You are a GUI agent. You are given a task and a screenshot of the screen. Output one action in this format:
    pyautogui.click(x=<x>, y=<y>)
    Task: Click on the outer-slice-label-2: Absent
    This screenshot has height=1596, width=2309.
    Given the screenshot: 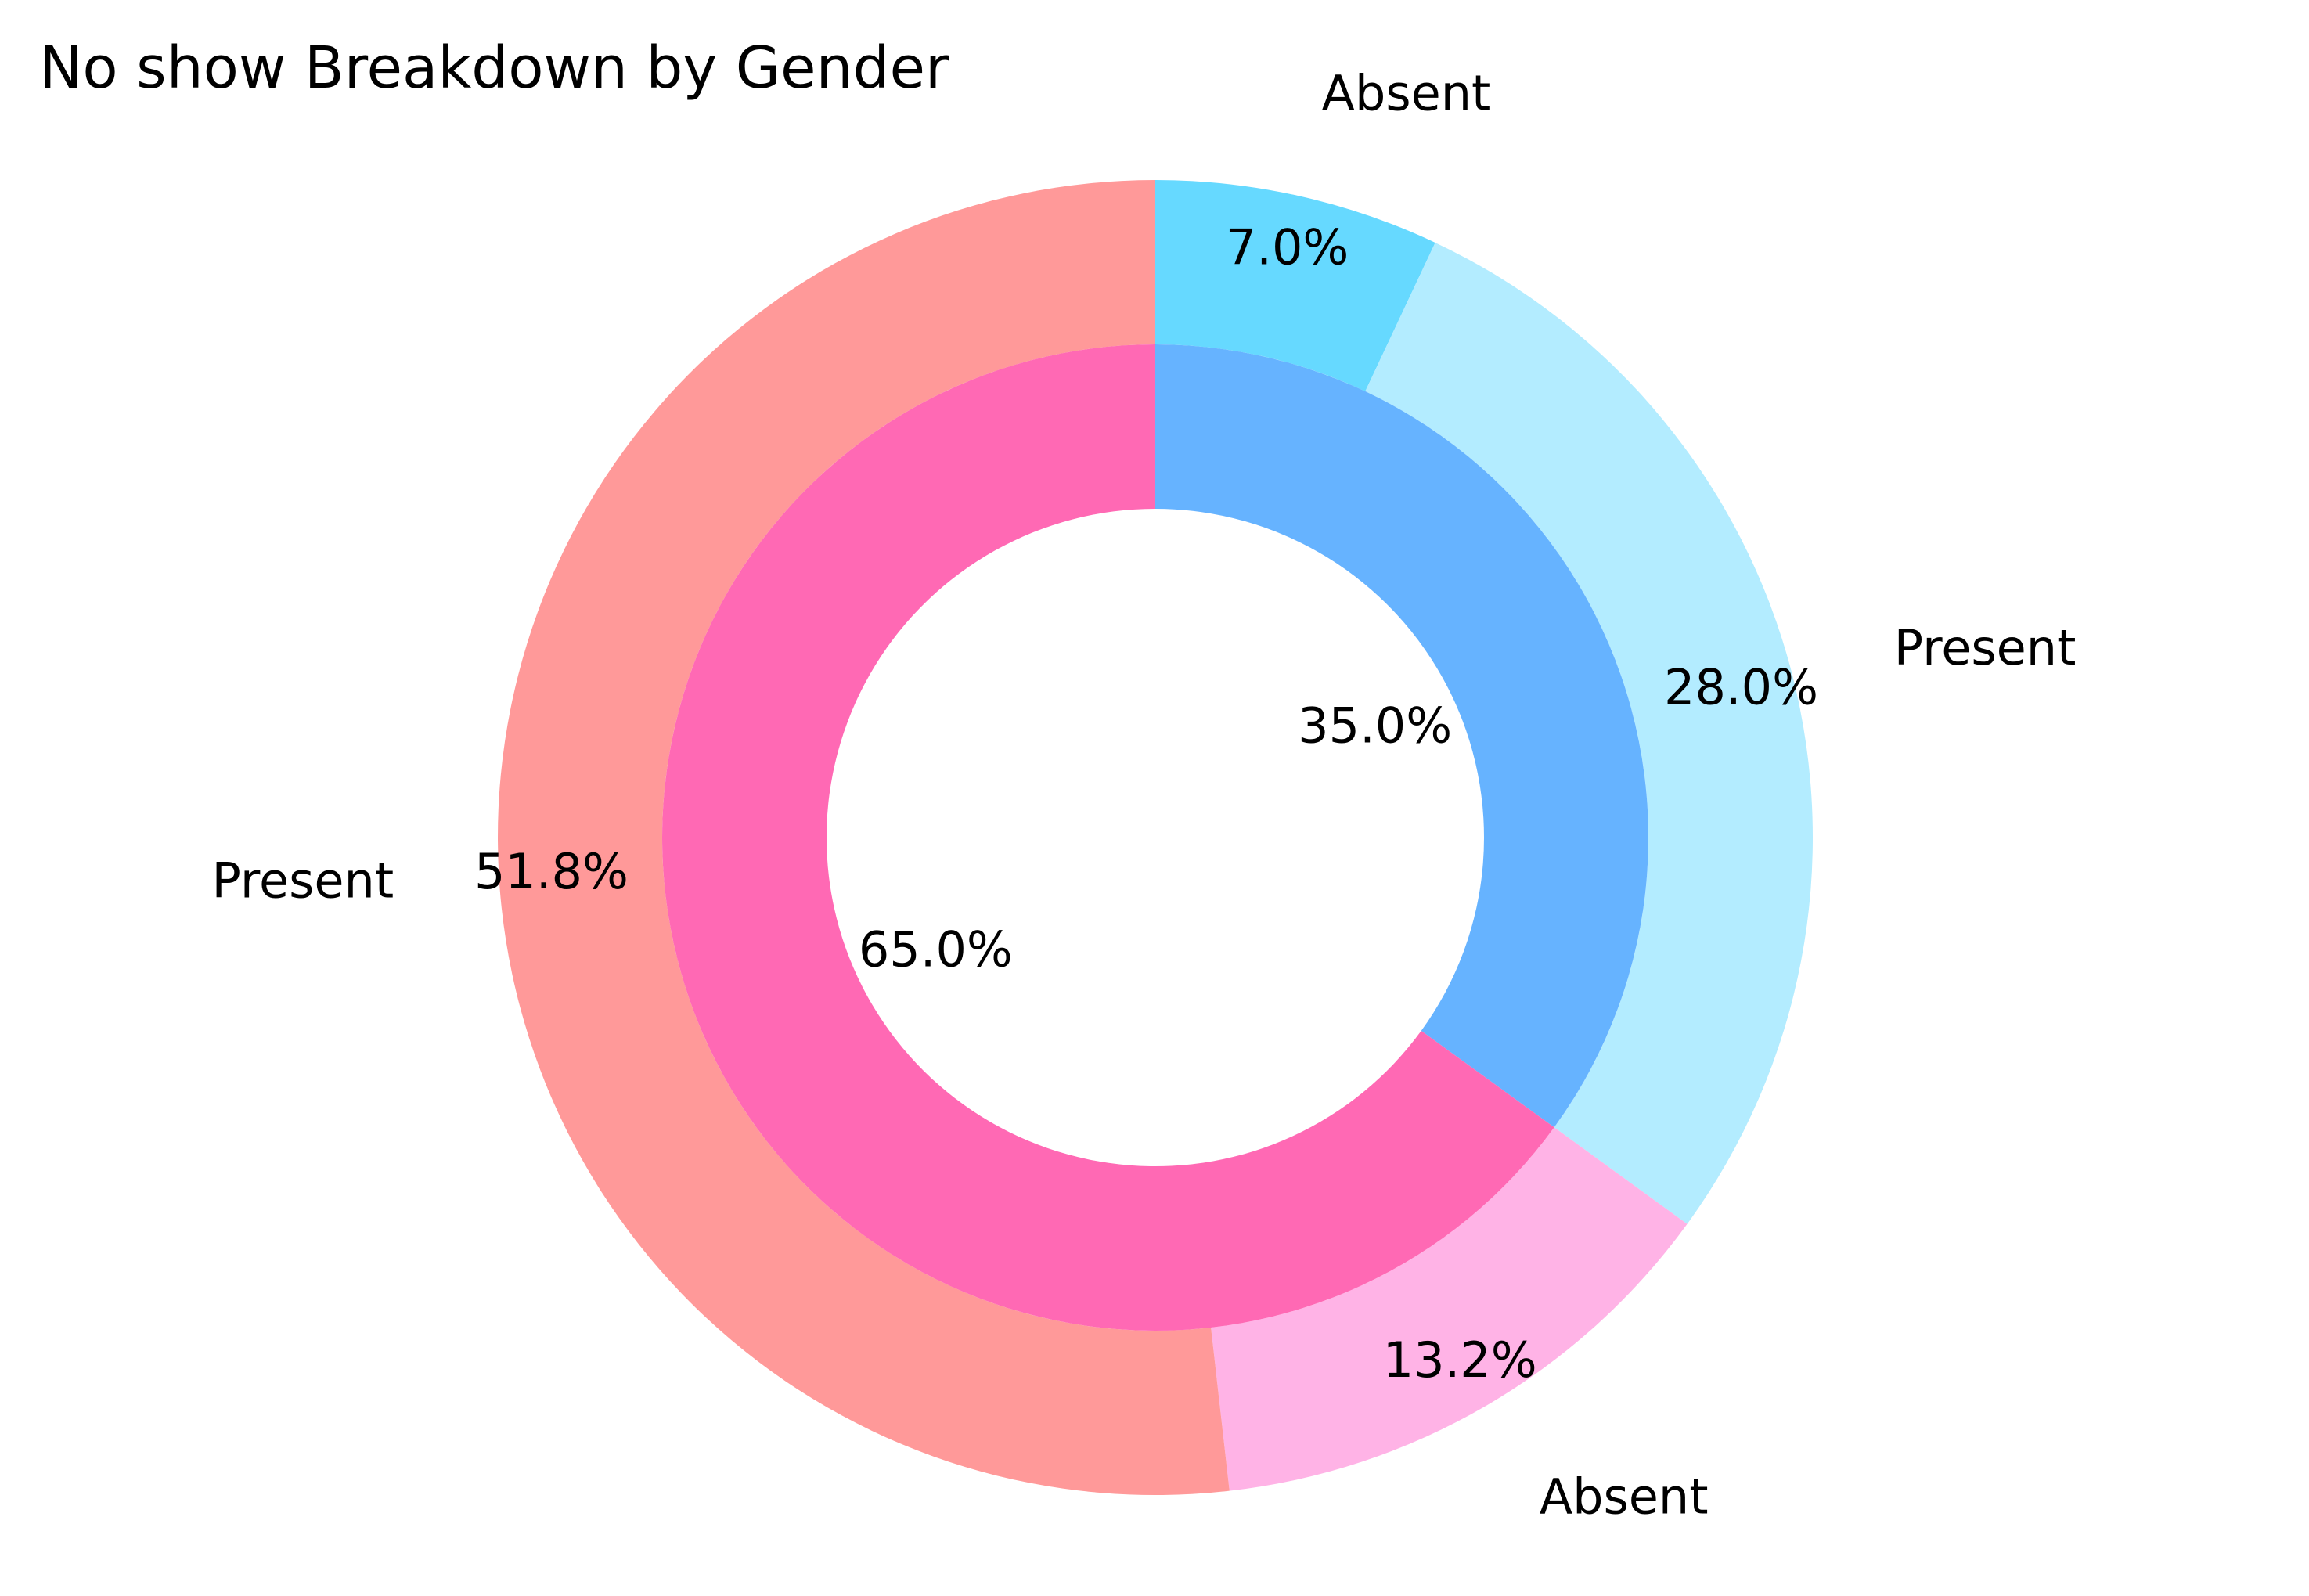 What is the action you would take?
    pyautogui.click(x=1624, y=1496)
    